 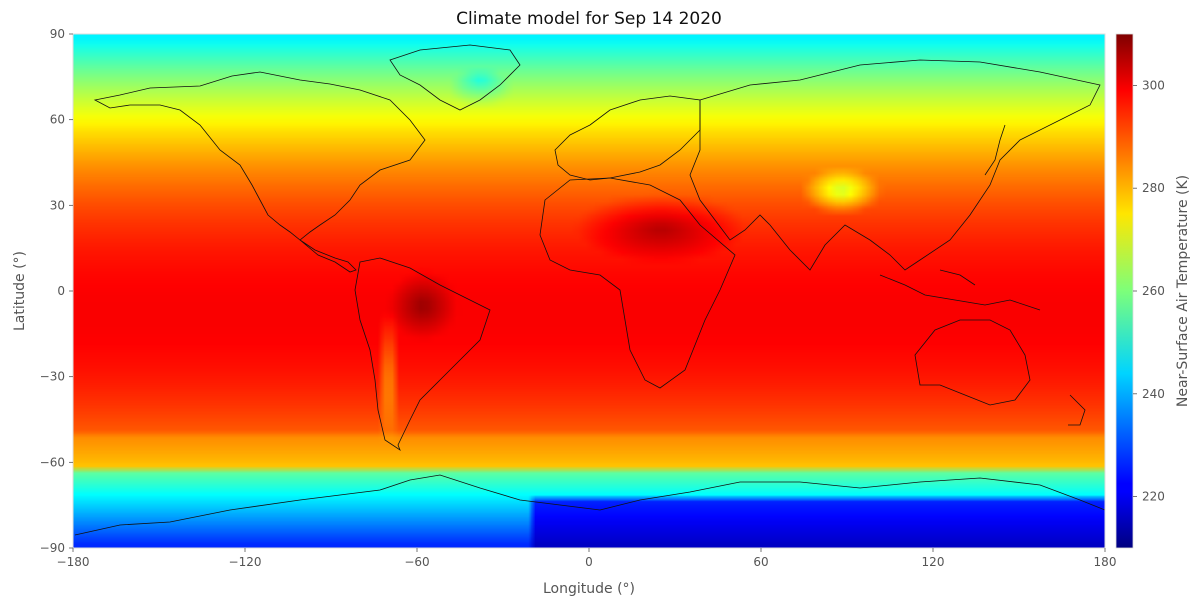 I want to click on coastline-antarctica, so click(x=589, y=505).